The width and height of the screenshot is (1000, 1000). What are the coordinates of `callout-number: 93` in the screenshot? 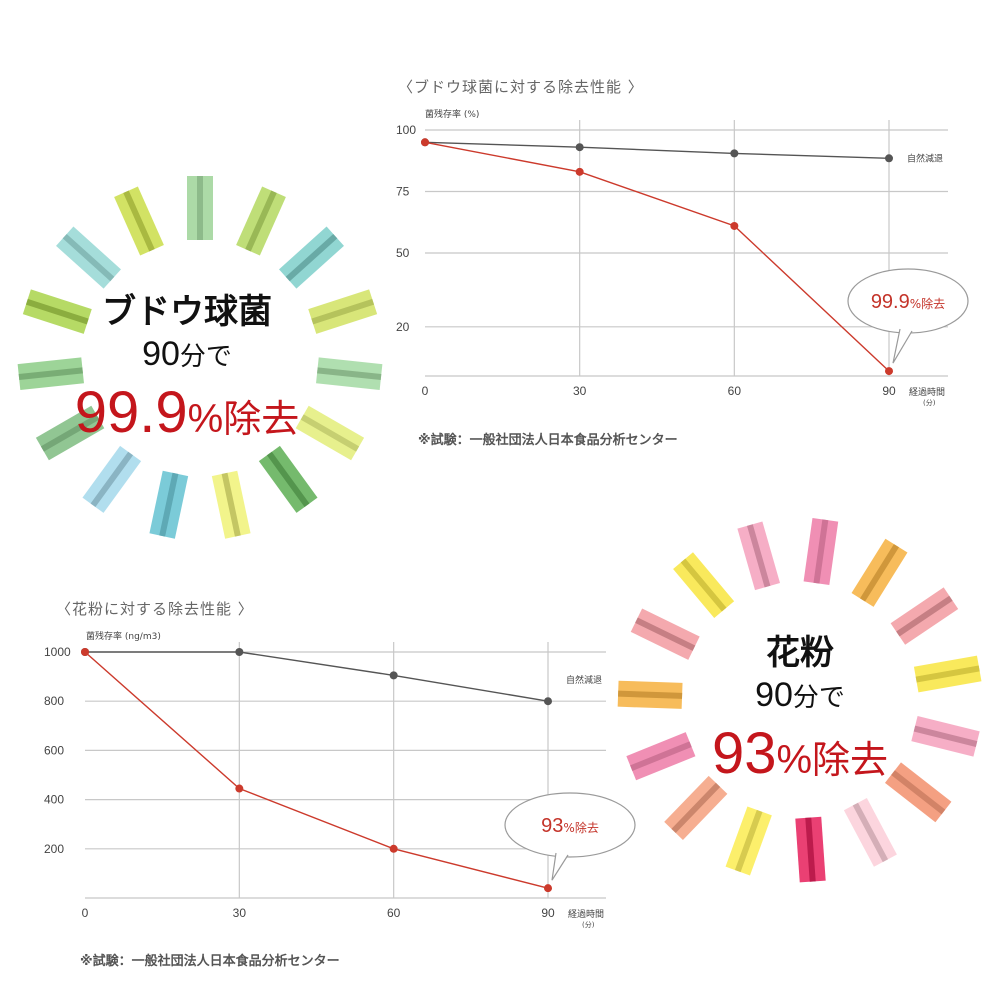 It's located at (552, 826).